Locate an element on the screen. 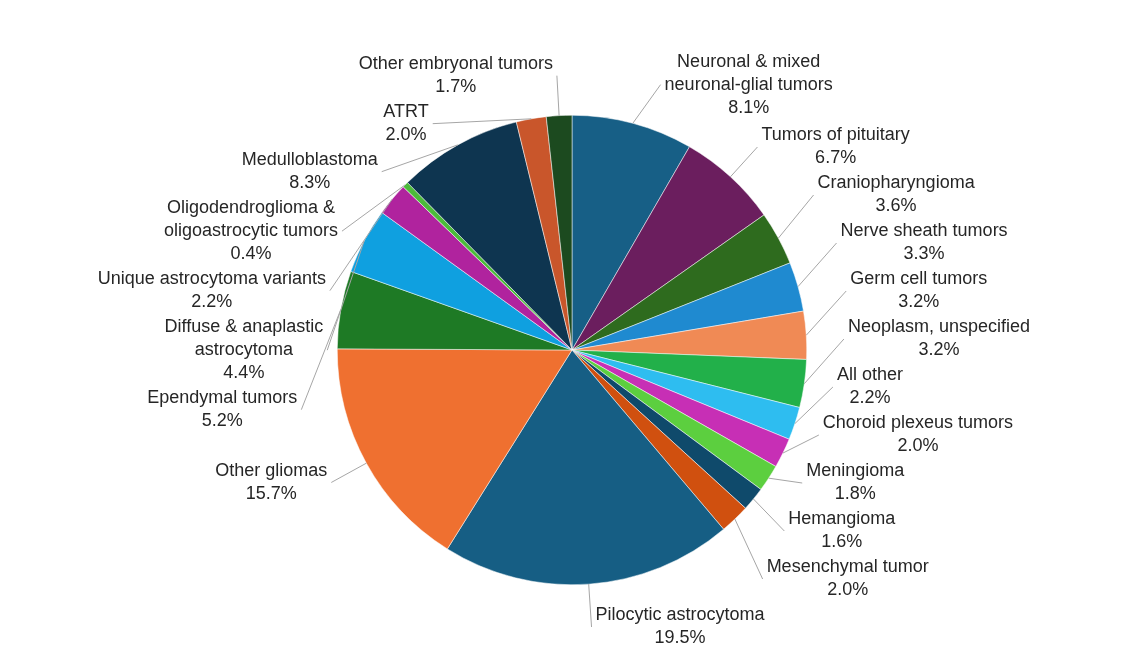 This screenshot has width=1145, height=652. slice-label: Tumors of pituitary is located at coordinates (835, 134).